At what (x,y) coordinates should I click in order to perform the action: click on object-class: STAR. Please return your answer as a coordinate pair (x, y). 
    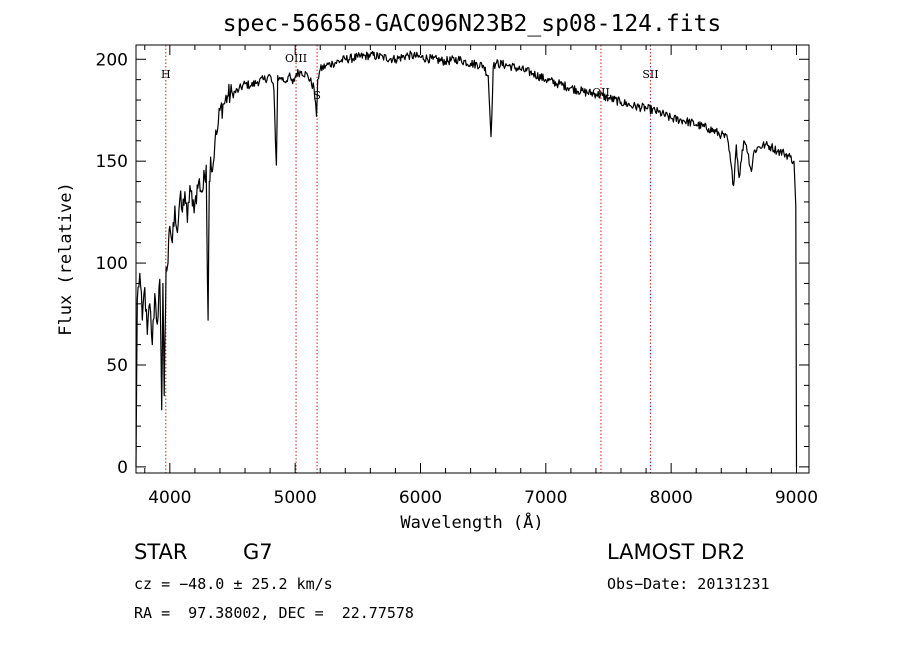
    Looking at the image, I should click on (161, 552).